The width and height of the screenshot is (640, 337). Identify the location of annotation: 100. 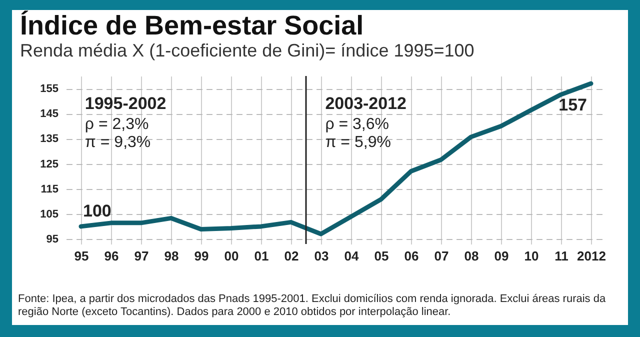
(97, 210).